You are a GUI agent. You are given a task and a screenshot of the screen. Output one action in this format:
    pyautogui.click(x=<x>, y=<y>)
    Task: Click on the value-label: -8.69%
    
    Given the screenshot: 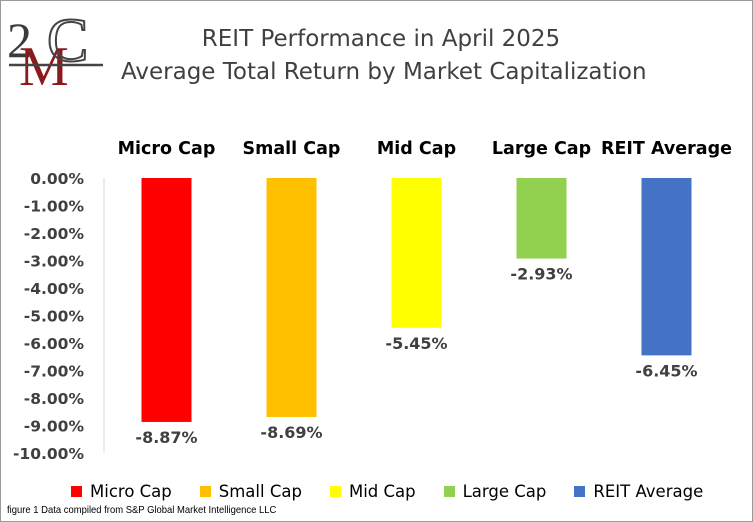 What is the action you would take?
    pyautogui.click(x=291, y=432)
    